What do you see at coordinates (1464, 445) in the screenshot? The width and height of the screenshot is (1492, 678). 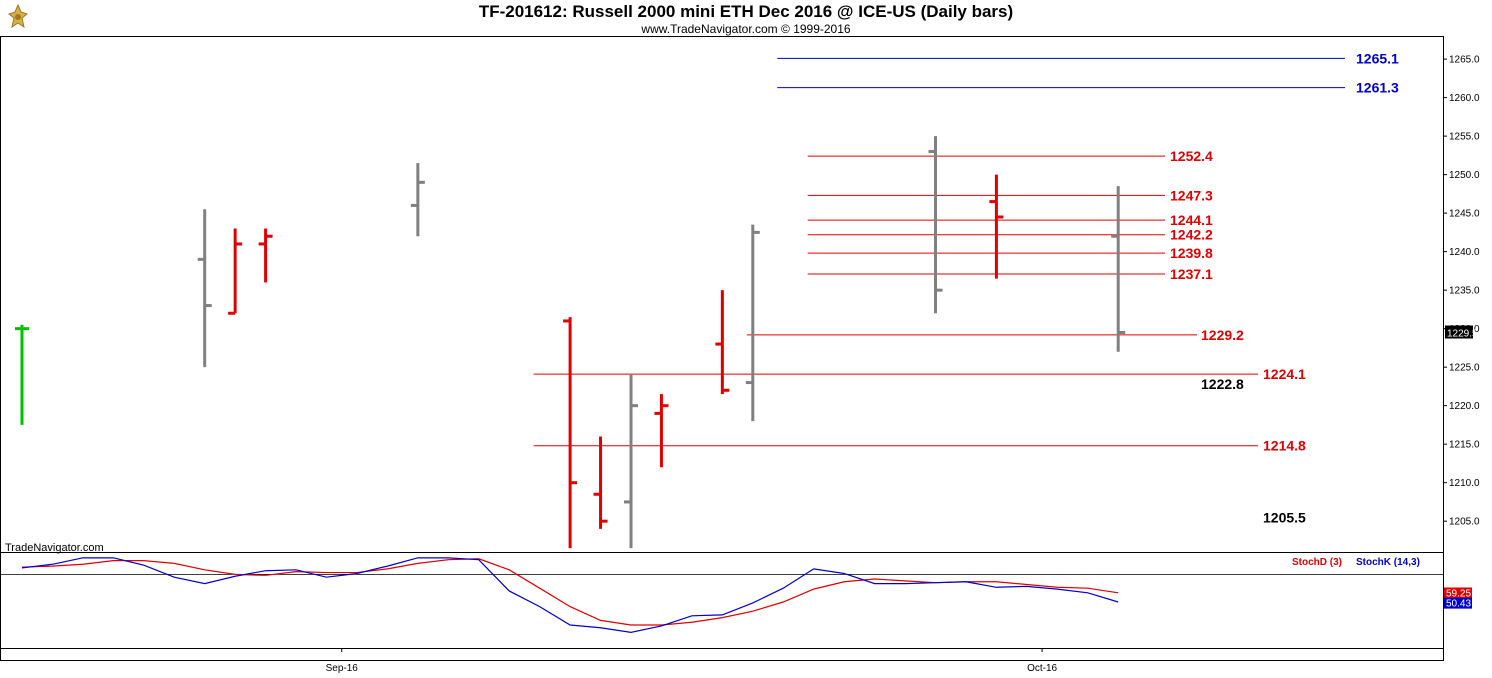 I see `y-tick-label: 1215.0` at bounding box center [1464, 445].